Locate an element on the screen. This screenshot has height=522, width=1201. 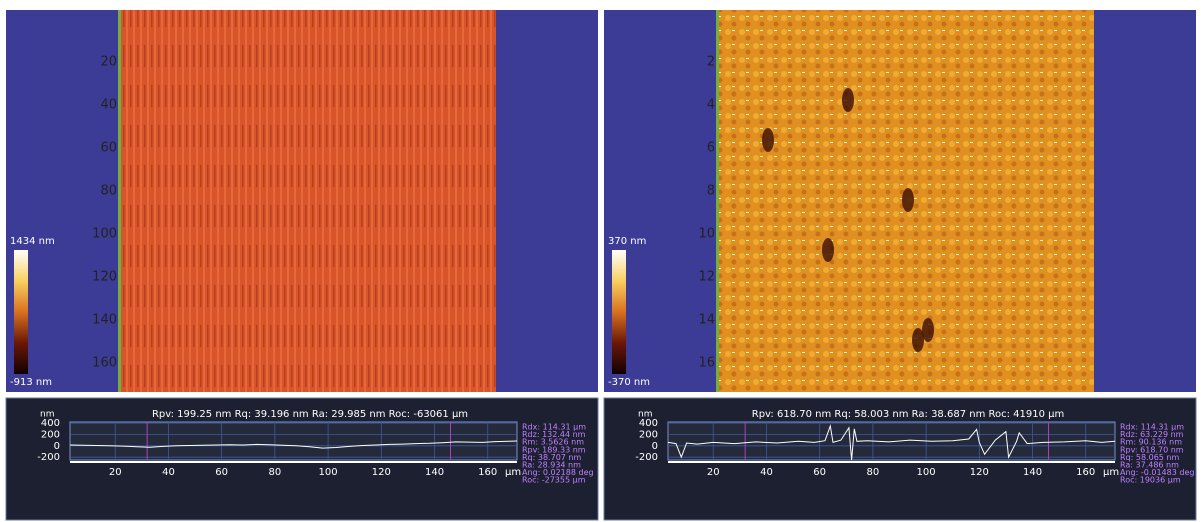
image-axis-label: 140 is located at coordinates (104, 320).